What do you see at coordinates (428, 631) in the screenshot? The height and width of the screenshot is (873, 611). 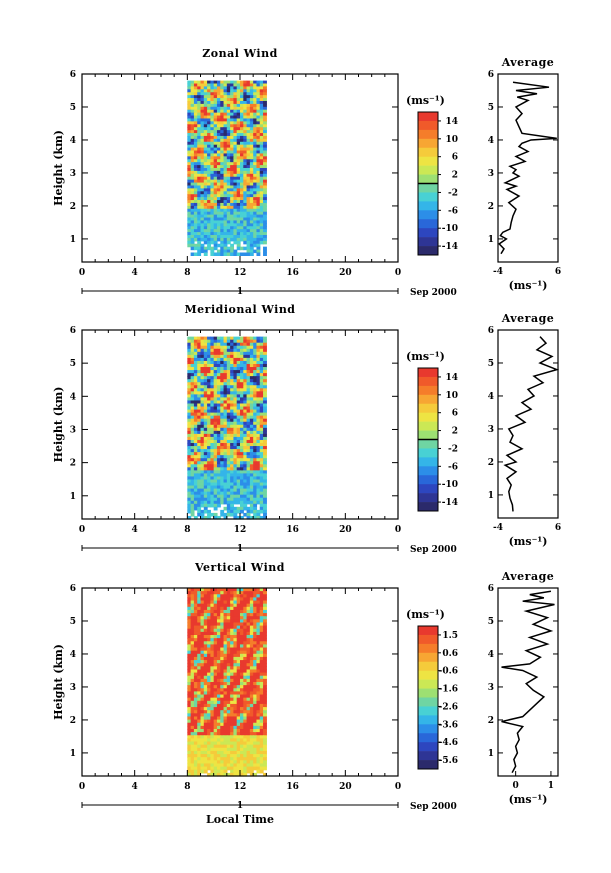 I see `colorbar-swatch` at bounding box center [428, 631].